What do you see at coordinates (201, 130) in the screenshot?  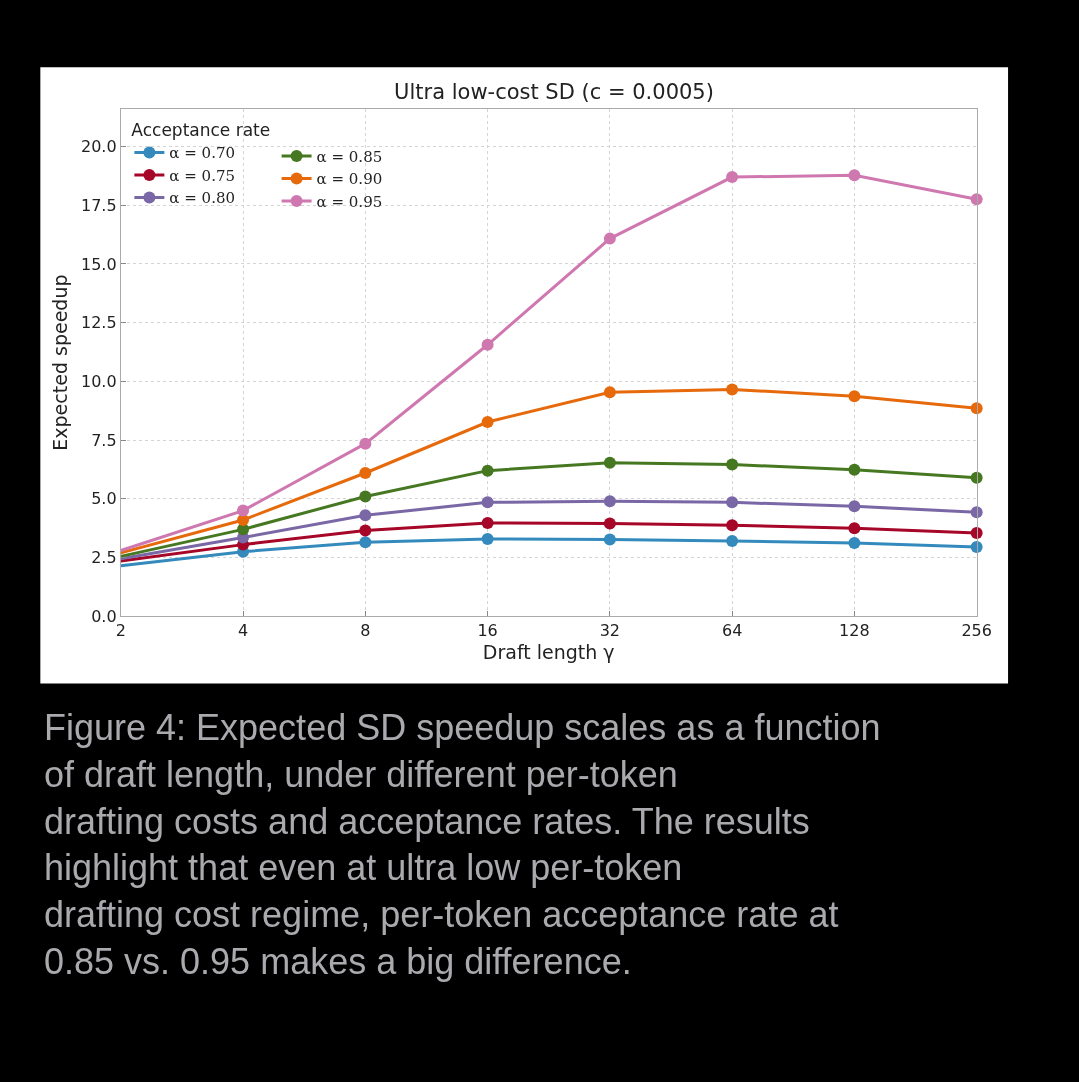 I see `legend-title: Acceptance rate` at bounding box center [201, 130].